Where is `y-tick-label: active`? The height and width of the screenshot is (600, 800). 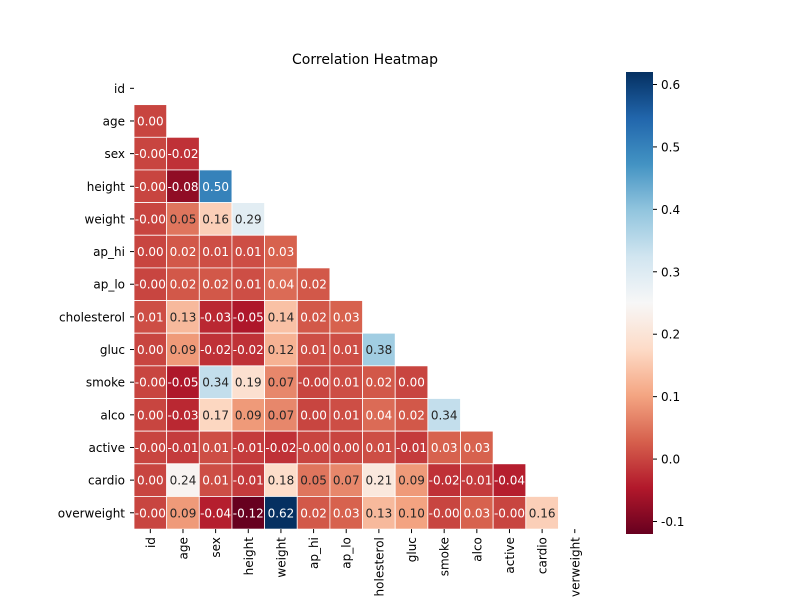 y-tick-label: active is located at coordinates (107, 448).